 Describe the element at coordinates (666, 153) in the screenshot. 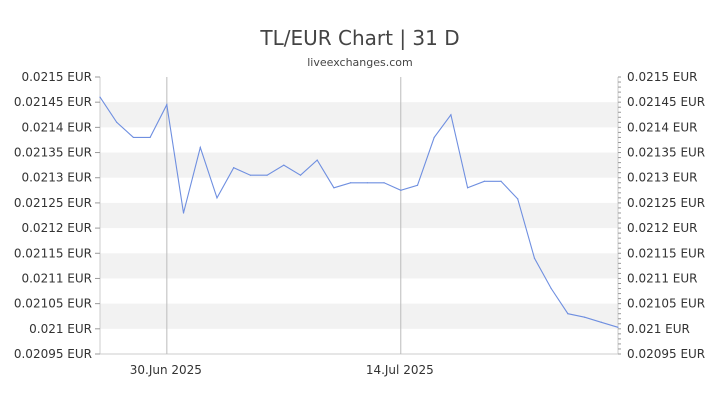

I see `right-y-tick-label: 0.02135 EUR` at that location.